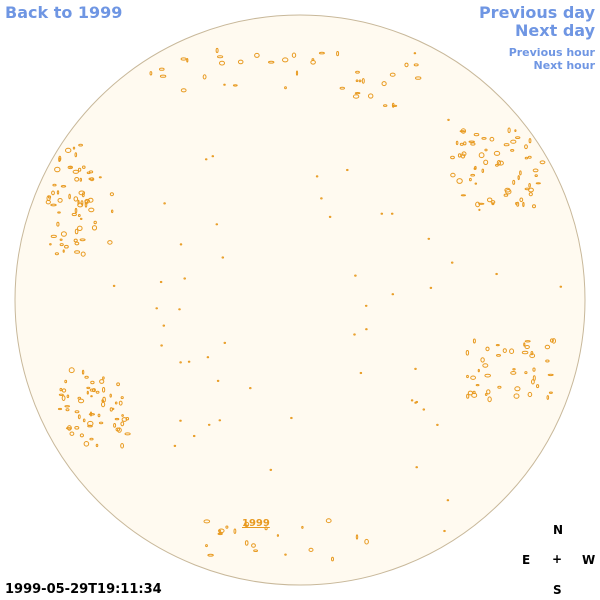  What do you see at coordinates (536, 12) in the screenshot?
I see `previous-day-link: Previous day` at bounding box center [536, 12].